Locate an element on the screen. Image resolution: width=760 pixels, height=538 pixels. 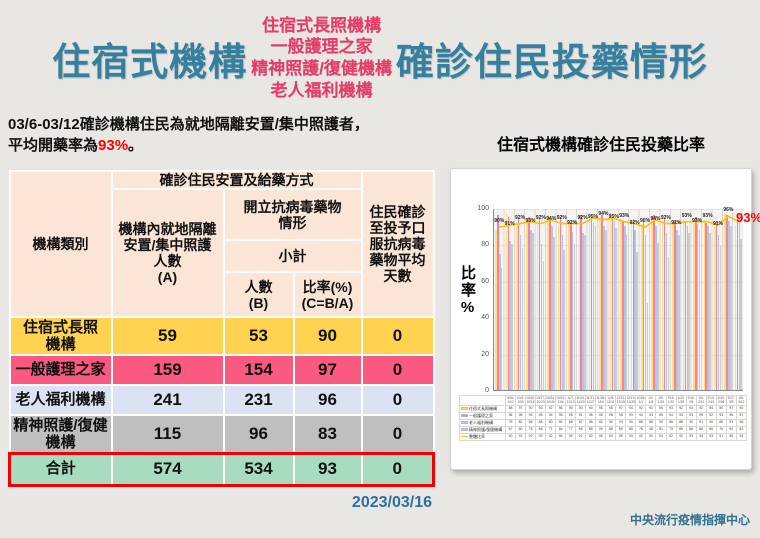
mini-value-cell: 91 is located at coordinates (701, 423).